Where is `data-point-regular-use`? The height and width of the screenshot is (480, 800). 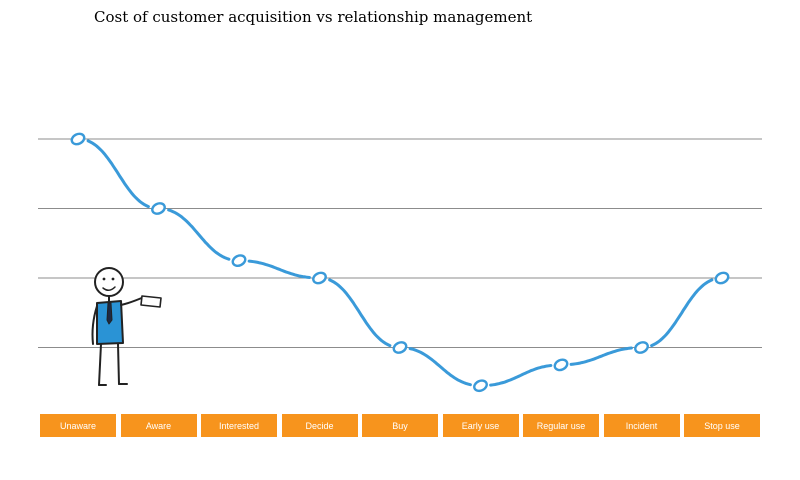 data-point-regular-use is located at coordinates (561, 365).